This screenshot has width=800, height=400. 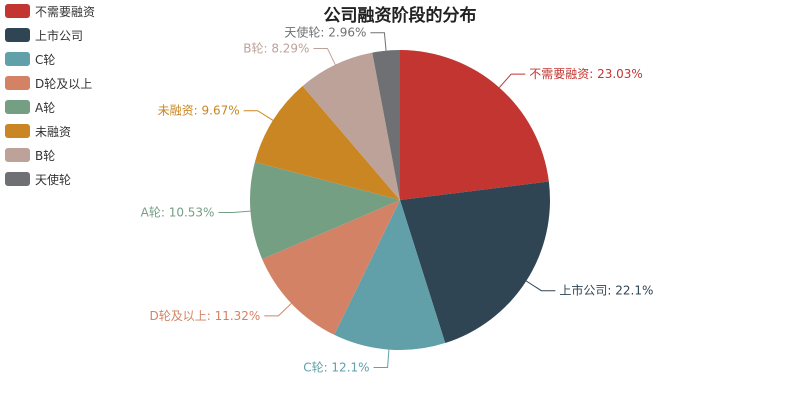 What do you see at coordinates (474, 125) in the screenshot?
I see `slice-1-wedge` at bounding box center [474, 125].